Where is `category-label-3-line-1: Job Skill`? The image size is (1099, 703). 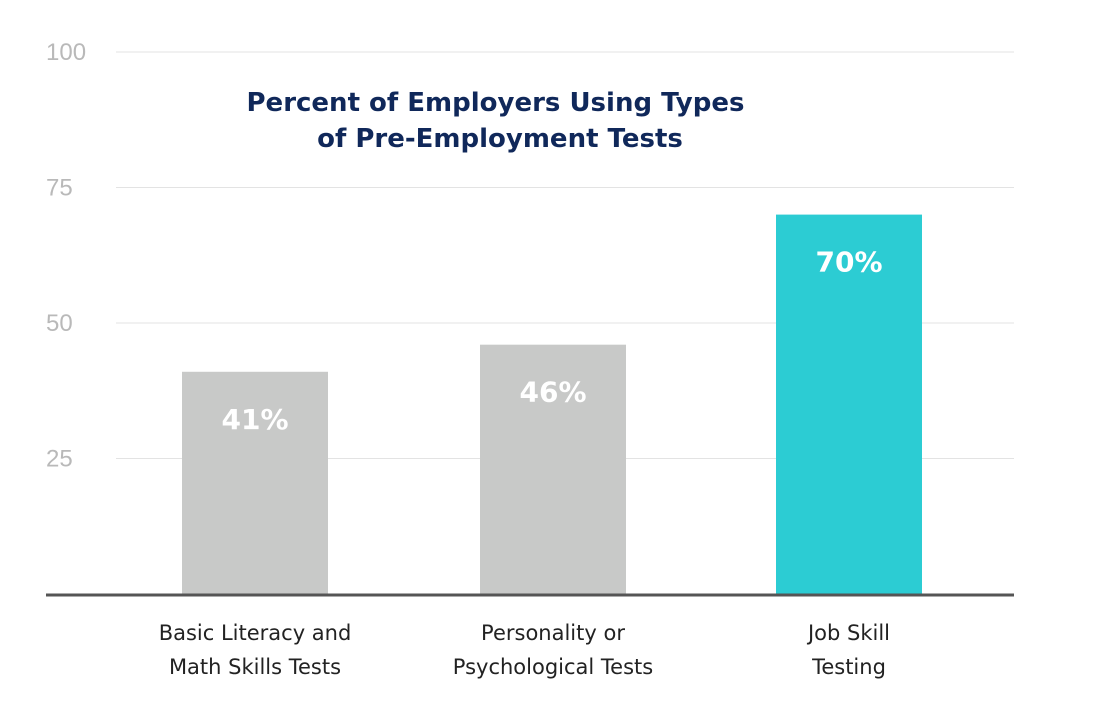 category-label-3-line-1: Job Skill is located at coordinates (848, 633).